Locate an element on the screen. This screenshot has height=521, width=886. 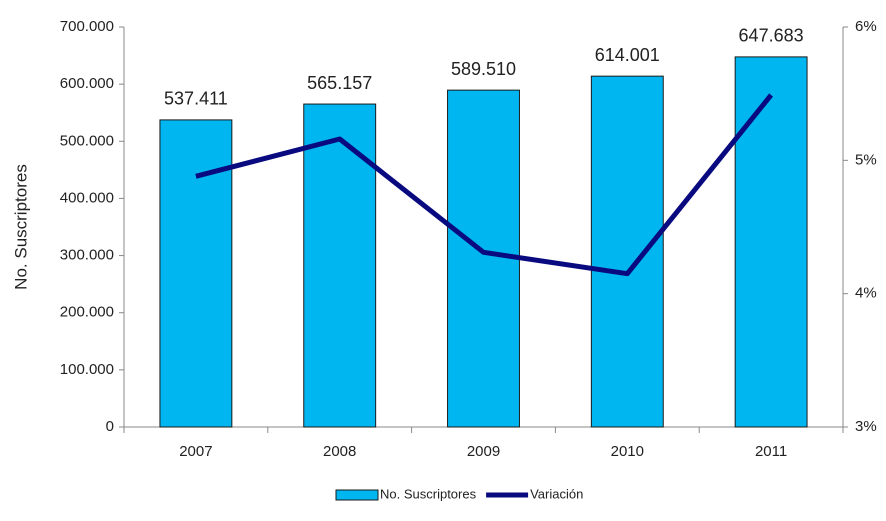
legend-swatch is located at coordinates (357, 495).